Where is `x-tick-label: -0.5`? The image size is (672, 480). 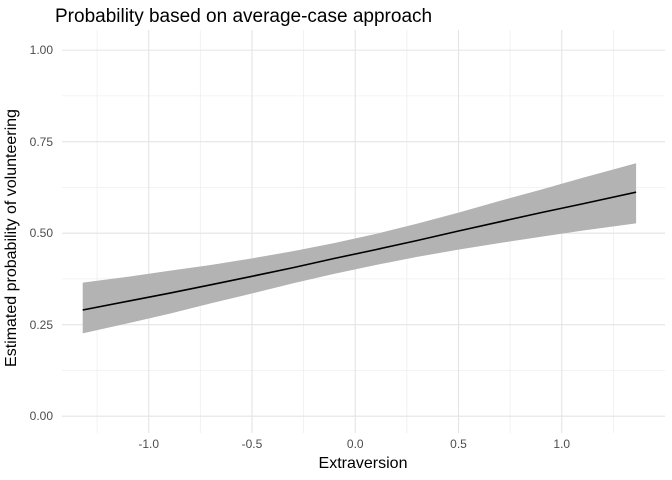
x-tick-label: -0.5 is located at coordinates (252, 444).